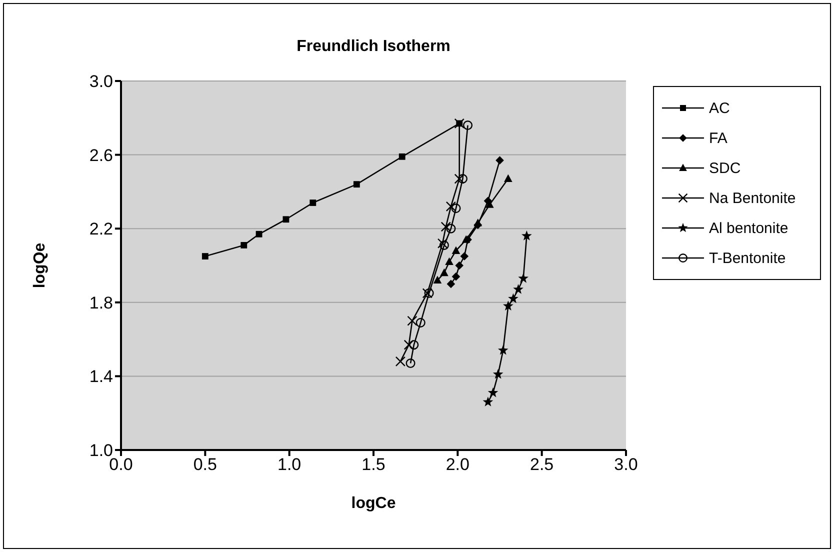  I want to click on chart-title: Freundlich Isotherm, so click(374, 47).